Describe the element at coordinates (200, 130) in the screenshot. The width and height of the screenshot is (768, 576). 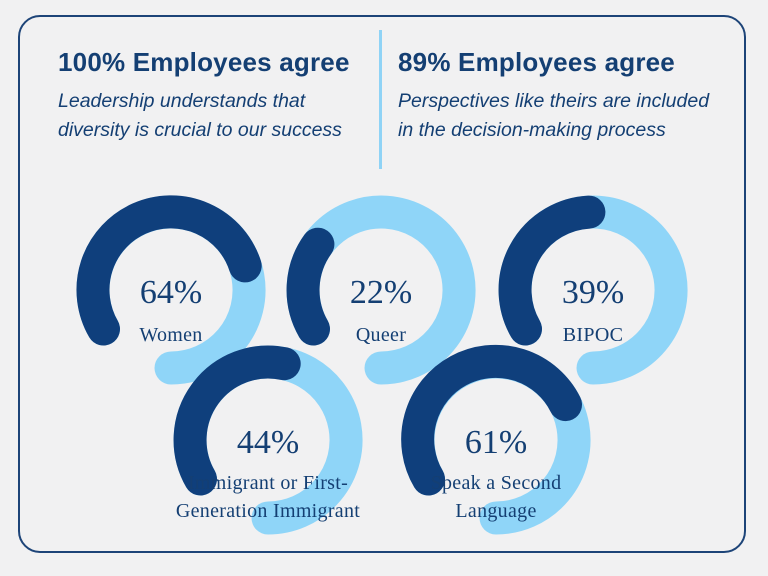
I see `stat-leadership-description-line2: diversity is crucial to our success` at that location.